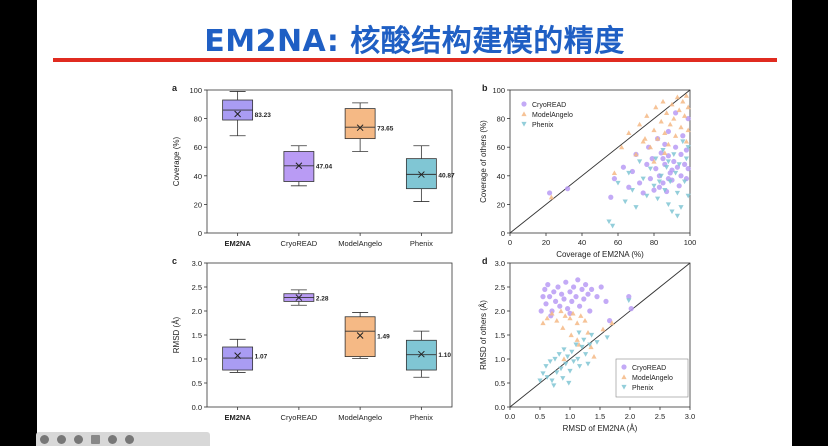  Describe the element at coordinates (61, 439) in the screenshot. I see `forward-icon` at that location.